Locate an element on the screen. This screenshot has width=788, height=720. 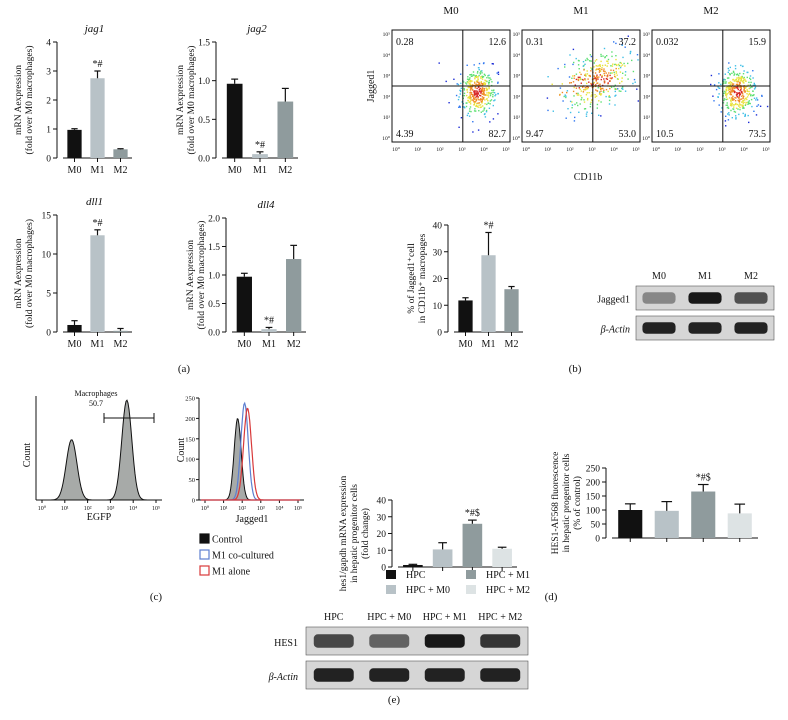
x-tick-label: 10¹ is located at coordinates (65, 509).